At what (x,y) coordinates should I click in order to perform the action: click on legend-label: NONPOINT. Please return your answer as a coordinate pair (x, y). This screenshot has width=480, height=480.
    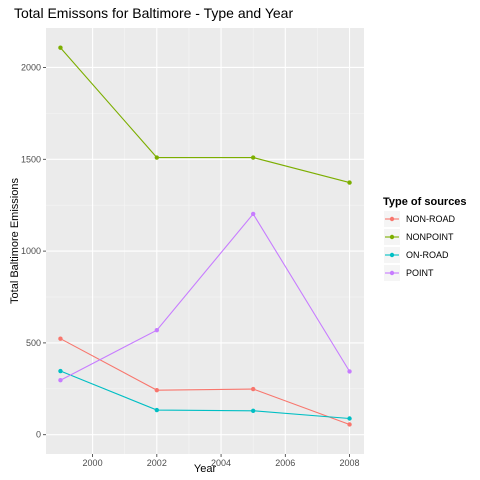
    Looking at the image, I should click on (430, 237).